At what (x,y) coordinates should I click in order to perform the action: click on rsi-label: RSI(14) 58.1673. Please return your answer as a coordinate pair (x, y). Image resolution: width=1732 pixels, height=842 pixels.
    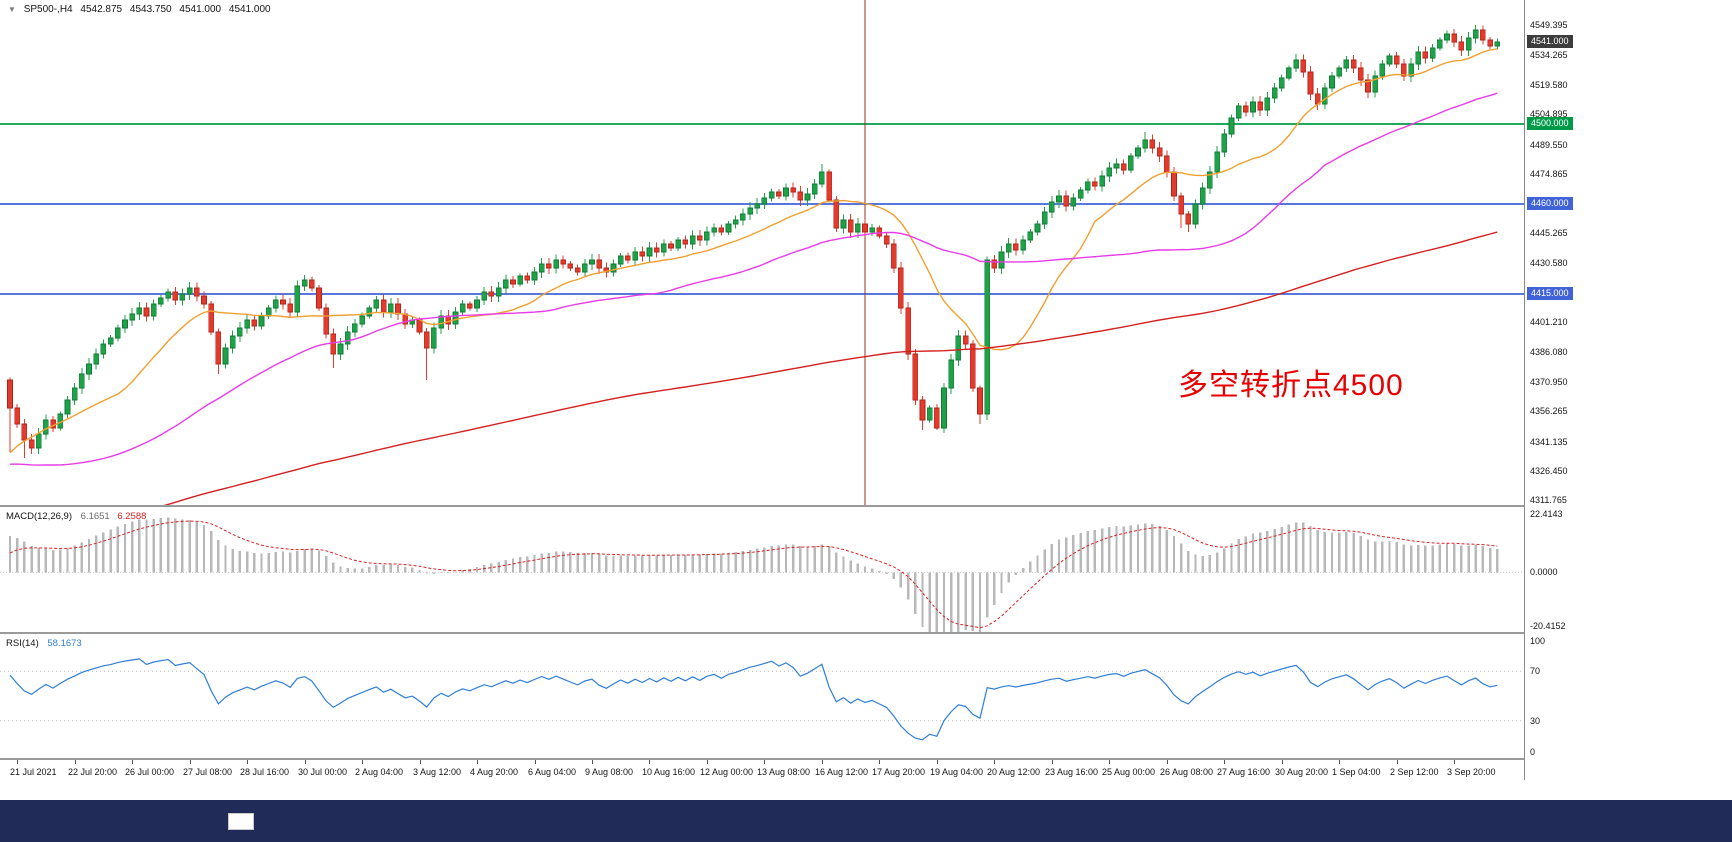
    Looking at the image, I should click on (44, 643).